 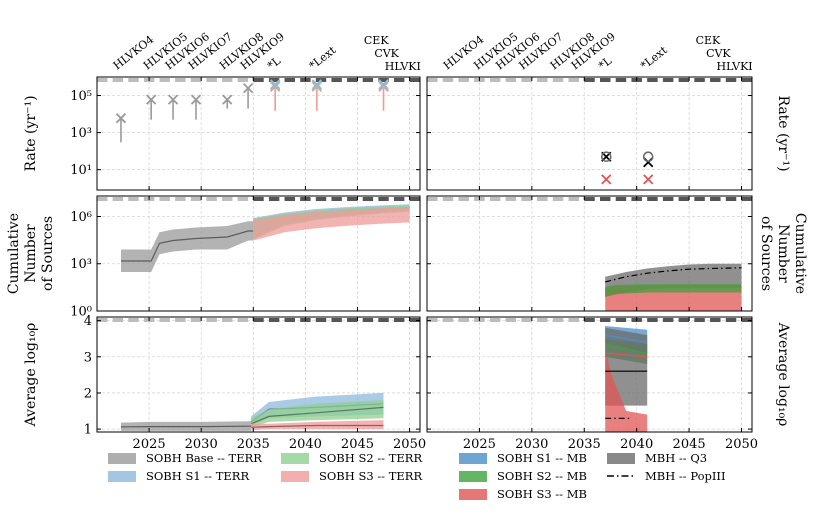 What do you see at coordinates (370, 476) in the screenshot?
I see `legend-label: SOBH S3 -- TERR` at bounding box center [370, 476].